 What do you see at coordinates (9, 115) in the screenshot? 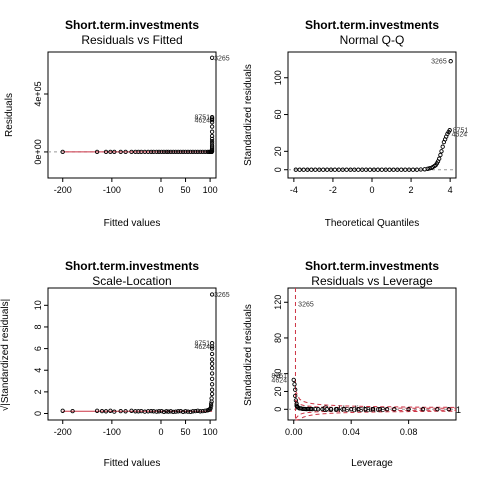
I see `panel-1-ylabel: Residuals` at bounding box center [9, 115].